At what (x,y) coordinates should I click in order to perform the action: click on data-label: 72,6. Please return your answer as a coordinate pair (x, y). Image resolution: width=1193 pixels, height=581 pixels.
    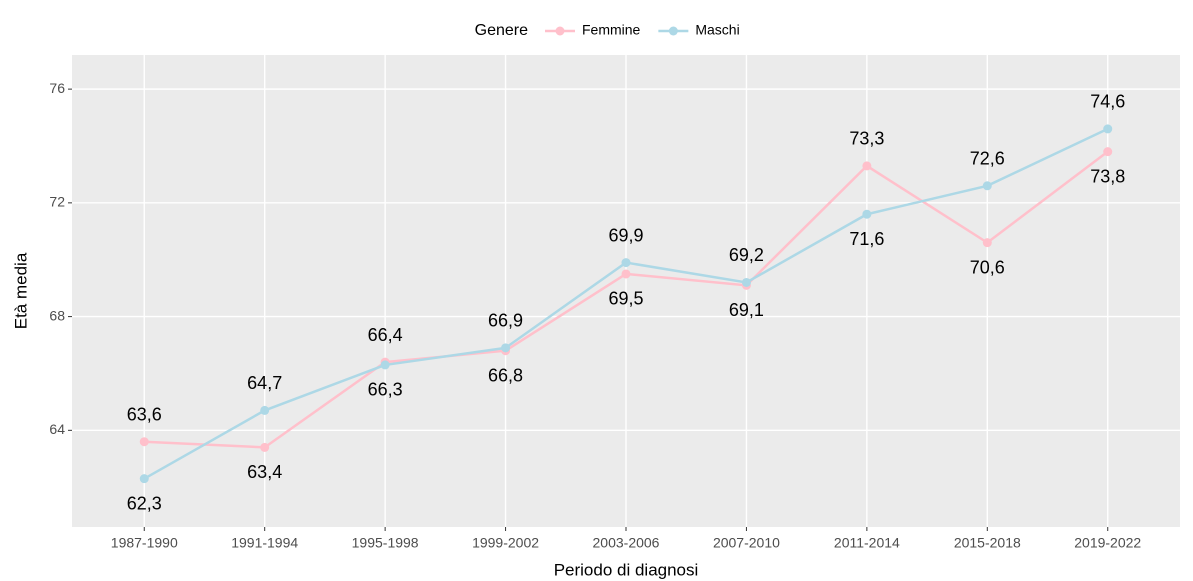
    Looking at the image, I should click on (987, 159).